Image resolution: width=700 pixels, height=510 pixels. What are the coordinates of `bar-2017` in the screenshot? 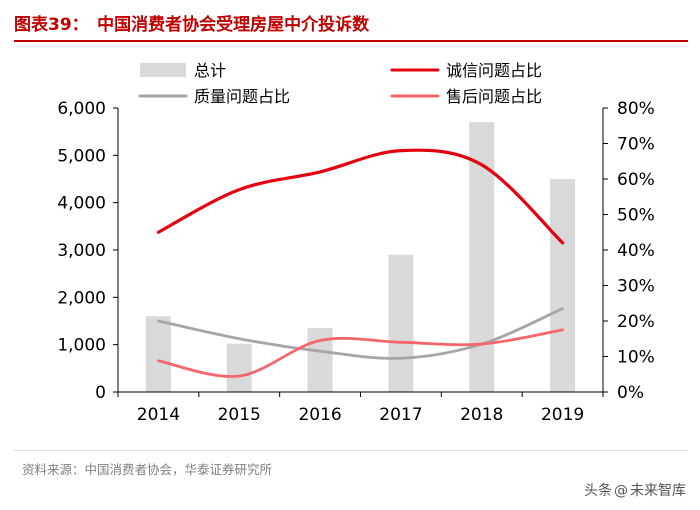 It's located at (401, 323).